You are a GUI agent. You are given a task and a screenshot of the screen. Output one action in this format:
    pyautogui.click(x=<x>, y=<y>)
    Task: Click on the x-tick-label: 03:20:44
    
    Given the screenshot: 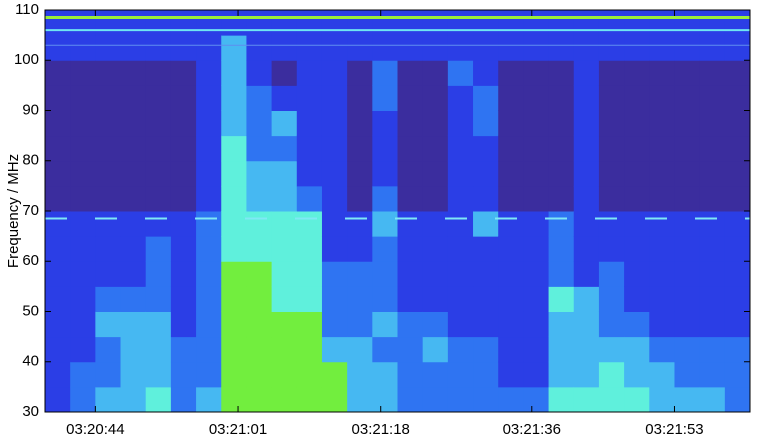 What is the action you would take?
    pyautogui.click(x=95, y=429)
    